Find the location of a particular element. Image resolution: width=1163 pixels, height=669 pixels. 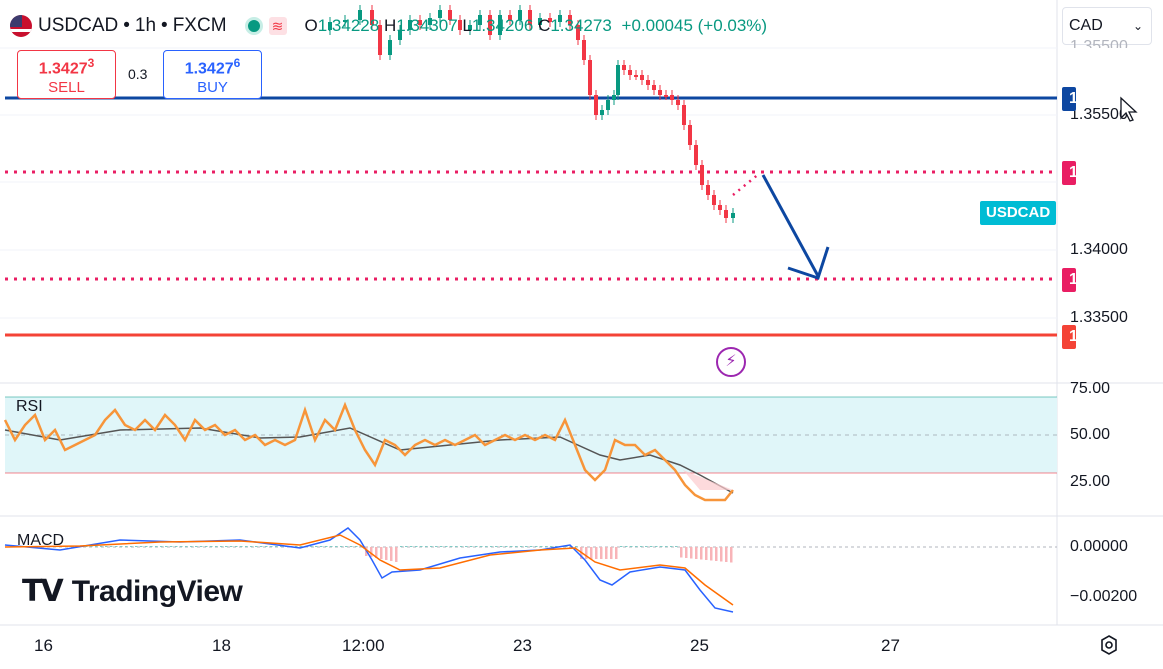

rsi-ma-line is located at coordinates (369, 460).